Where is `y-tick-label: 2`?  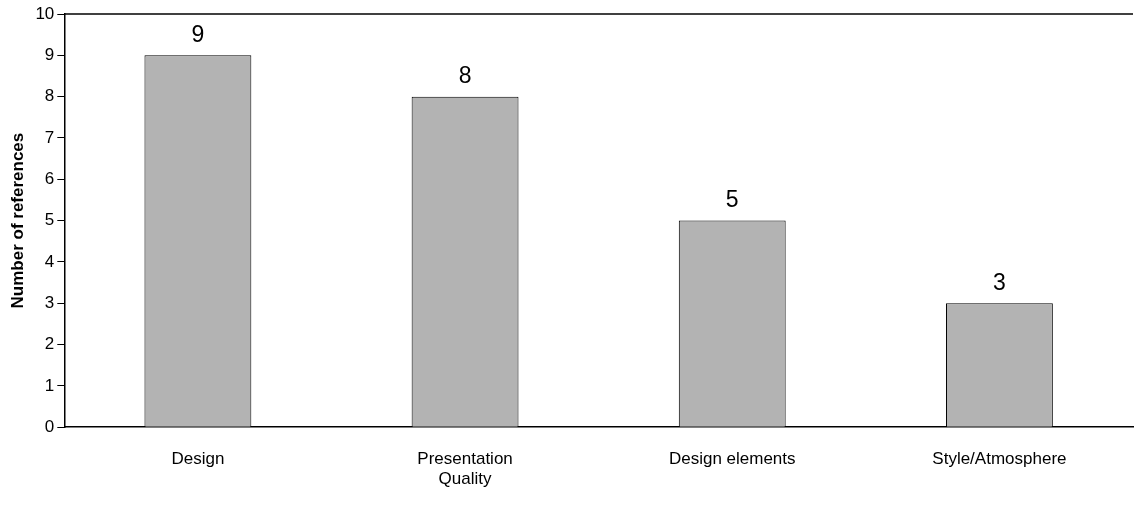 y-tick-label: 2 is located at coordinates (49, 344).